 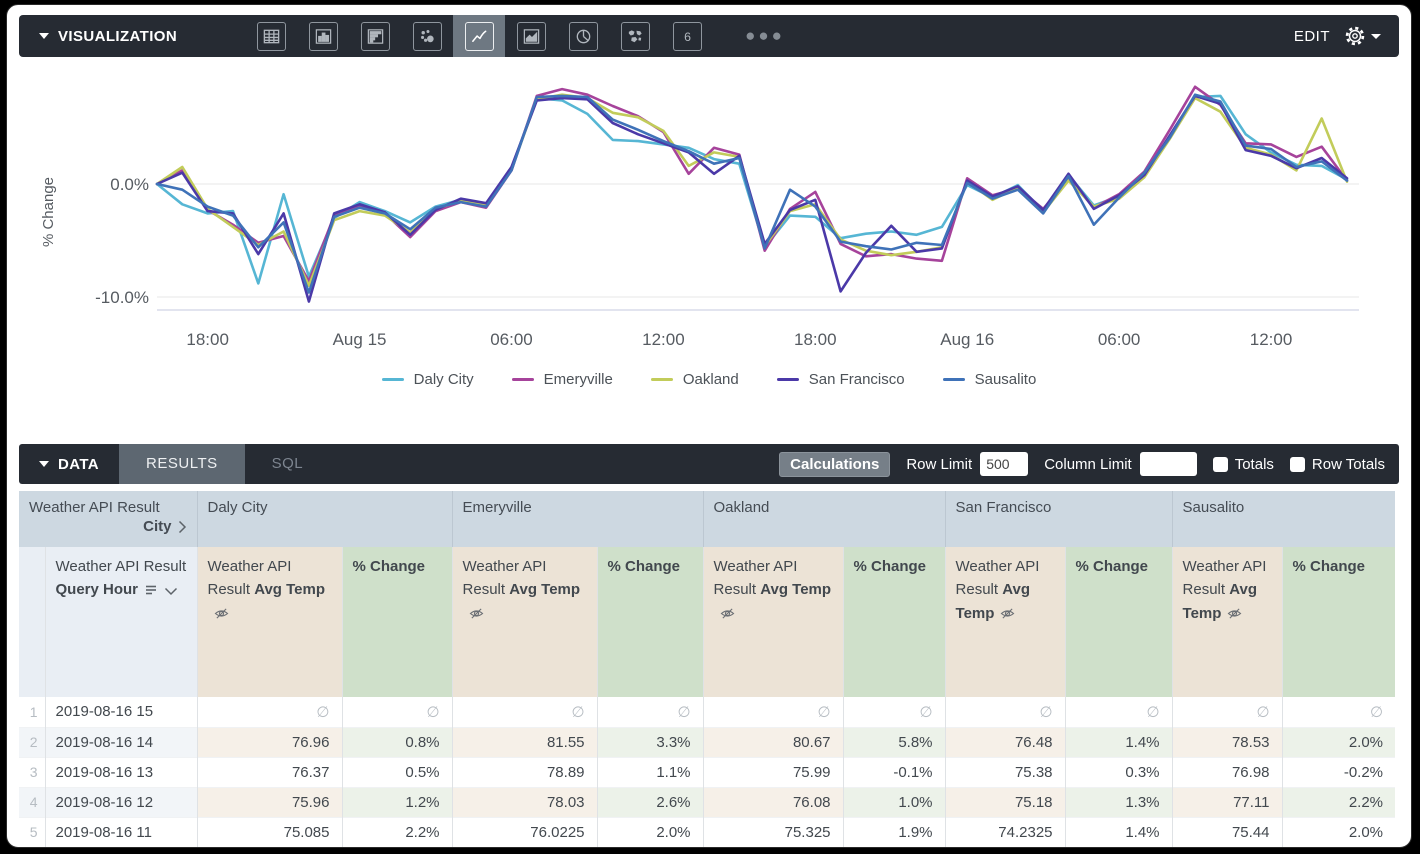 What do you see at coordinates (531, 36) in the screenshot?
I see `viz-type-area-button` at bounding box center [531, 36].